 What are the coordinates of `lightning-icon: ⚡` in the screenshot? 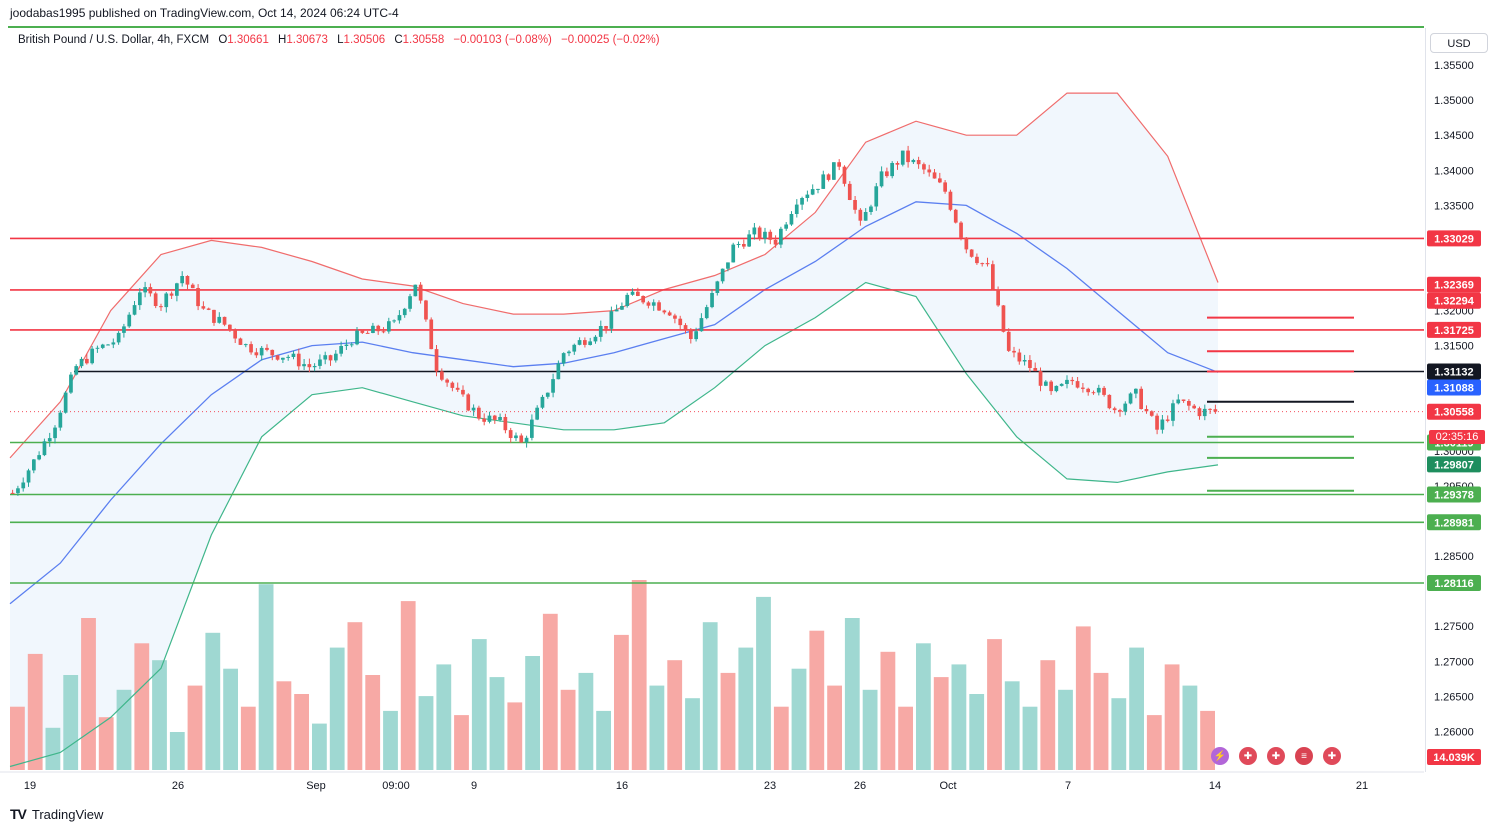 It's located at (1220, 756).